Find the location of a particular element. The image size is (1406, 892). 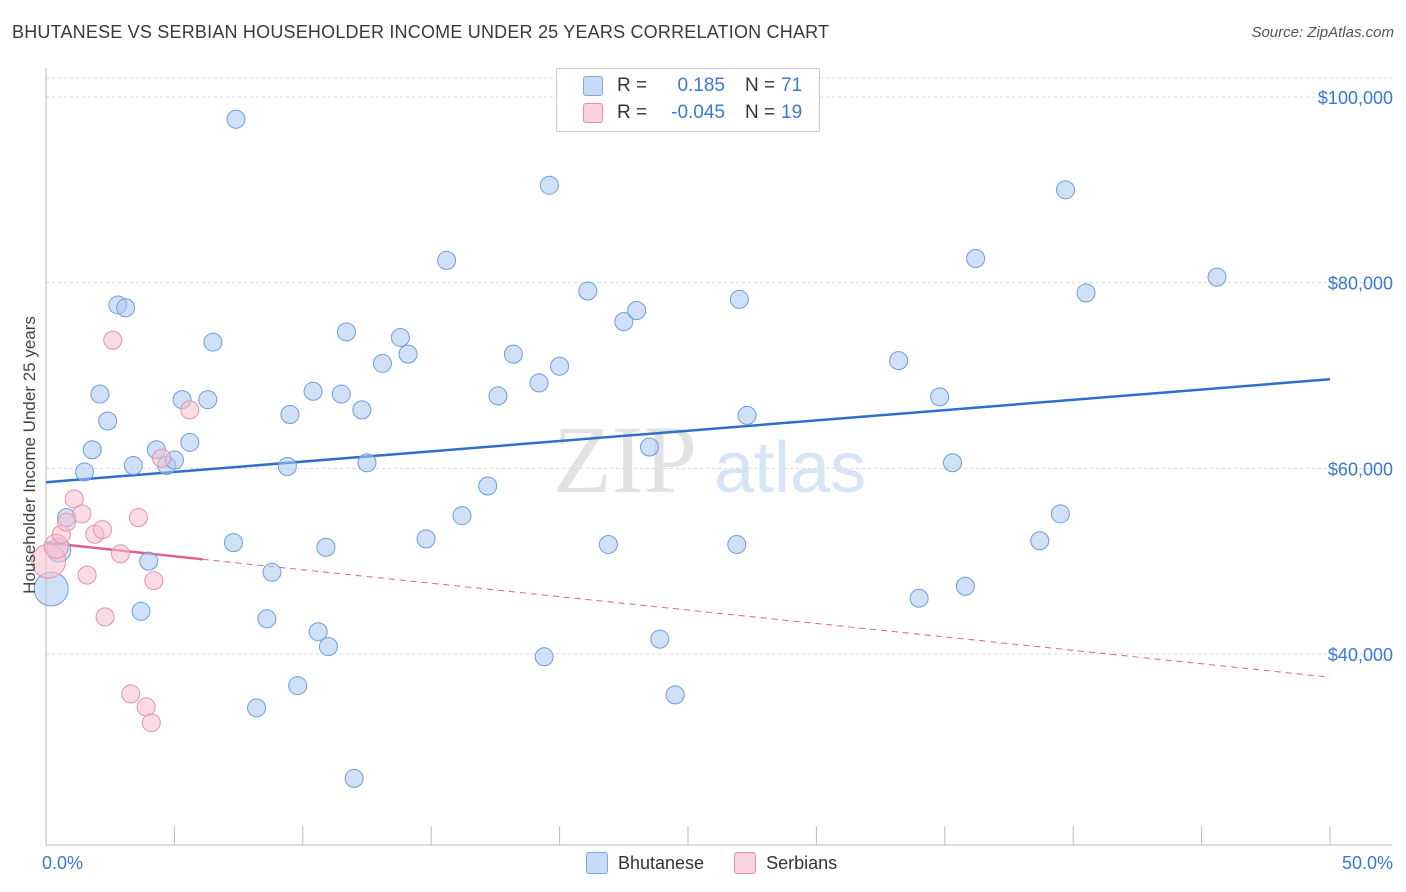

legend-n-value: 19 is located at coordinates (792, 112).